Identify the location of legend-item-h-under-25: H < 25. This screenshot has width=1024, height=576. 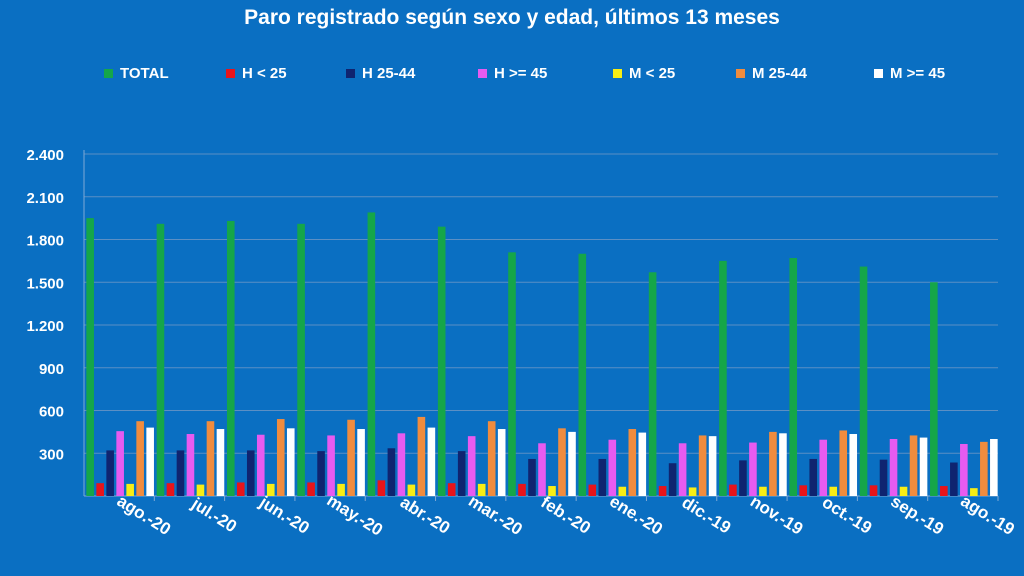
(256, 73).